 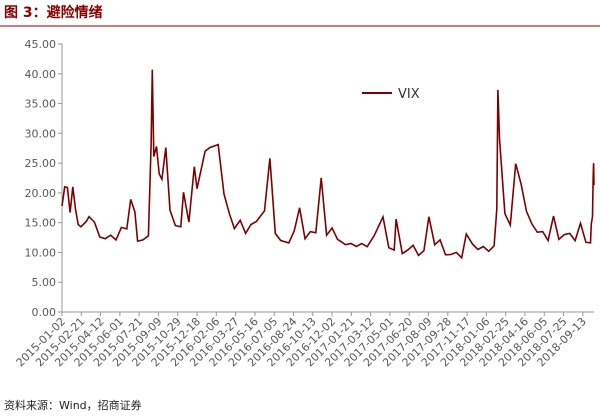 What do you see at coordinates (44, 282) in the screenshot?
I see `y-tick-label: 5.00` at bounding box center [44, 282].